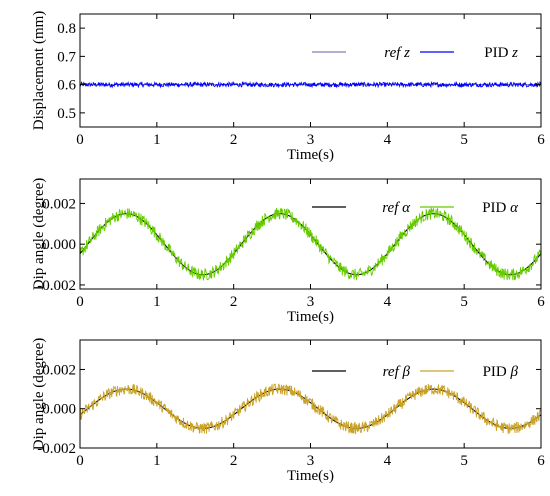 The height and width of the screenshot is (496, 550). What do you see at coordinates (396, 208) in the screenshot?
I see `legend-label: ref α` at bounding box center [396, 208].